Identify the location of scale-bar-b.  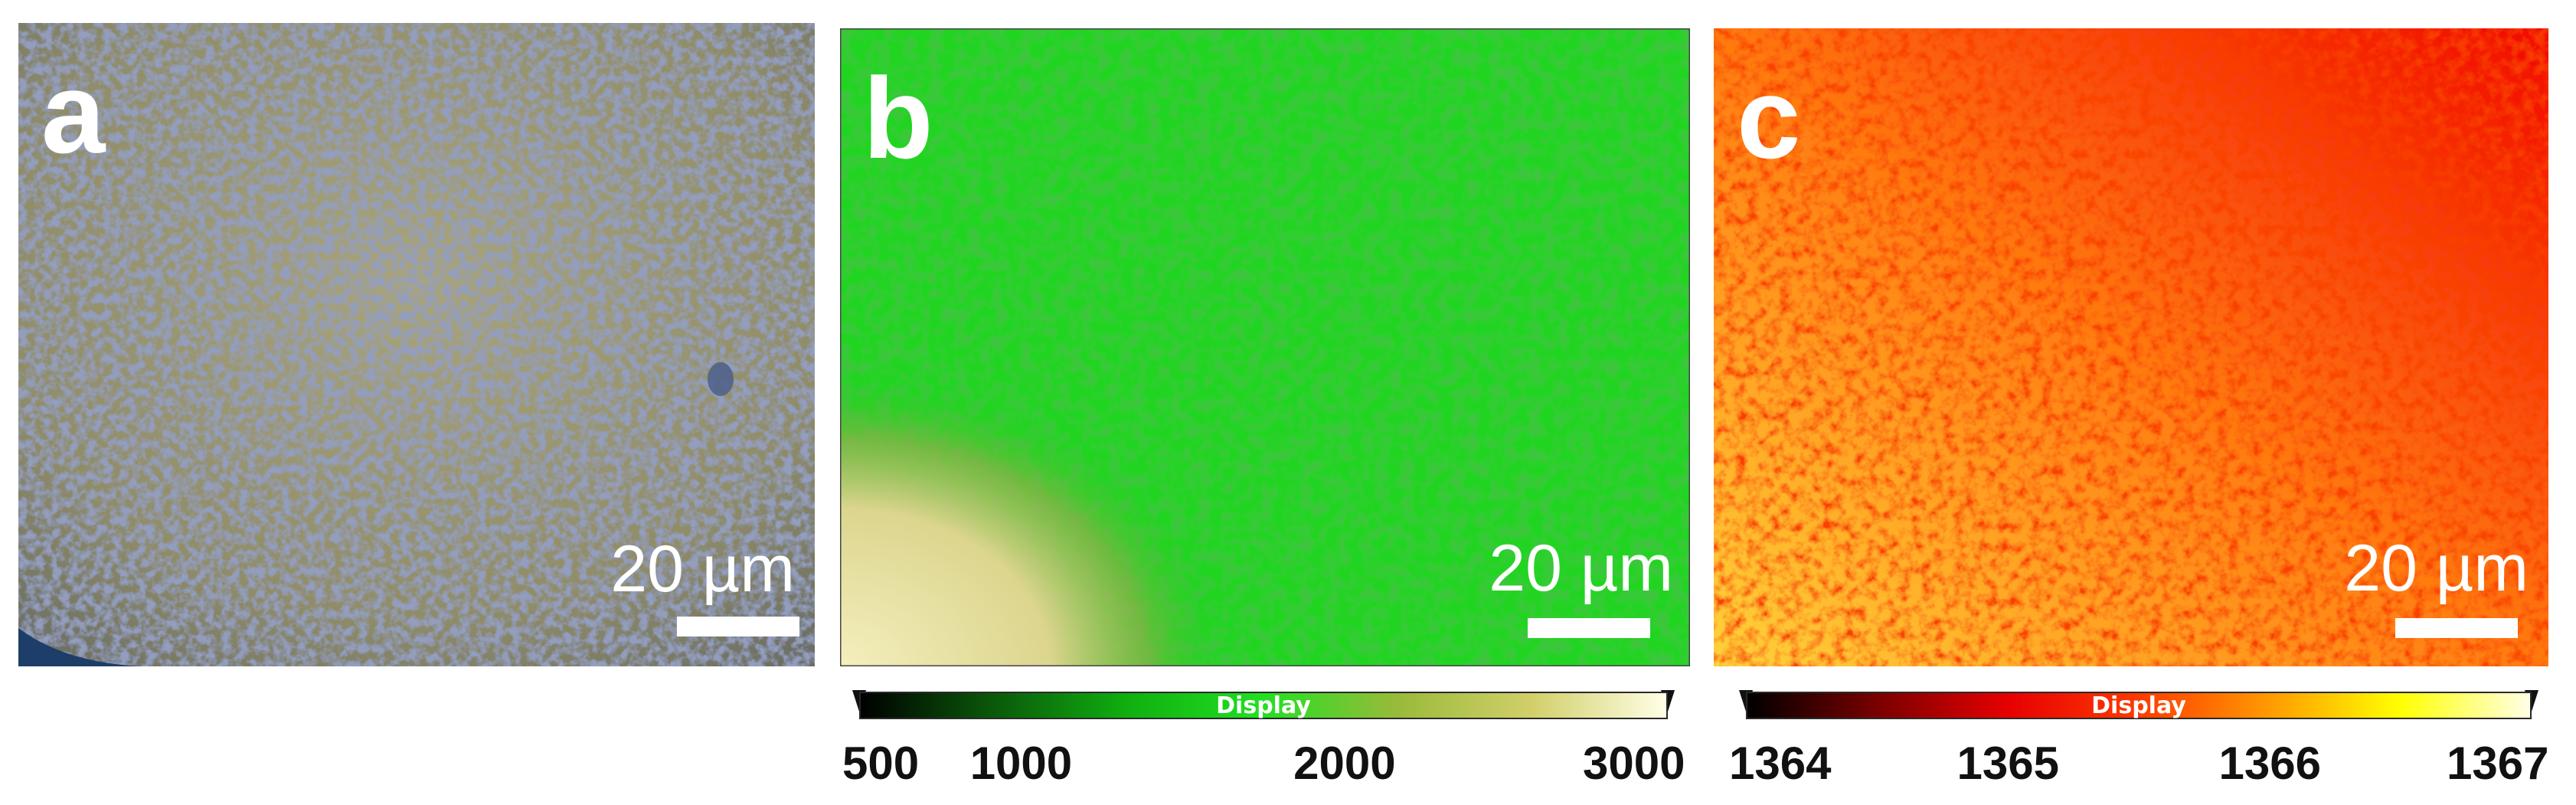
(1589, 628).